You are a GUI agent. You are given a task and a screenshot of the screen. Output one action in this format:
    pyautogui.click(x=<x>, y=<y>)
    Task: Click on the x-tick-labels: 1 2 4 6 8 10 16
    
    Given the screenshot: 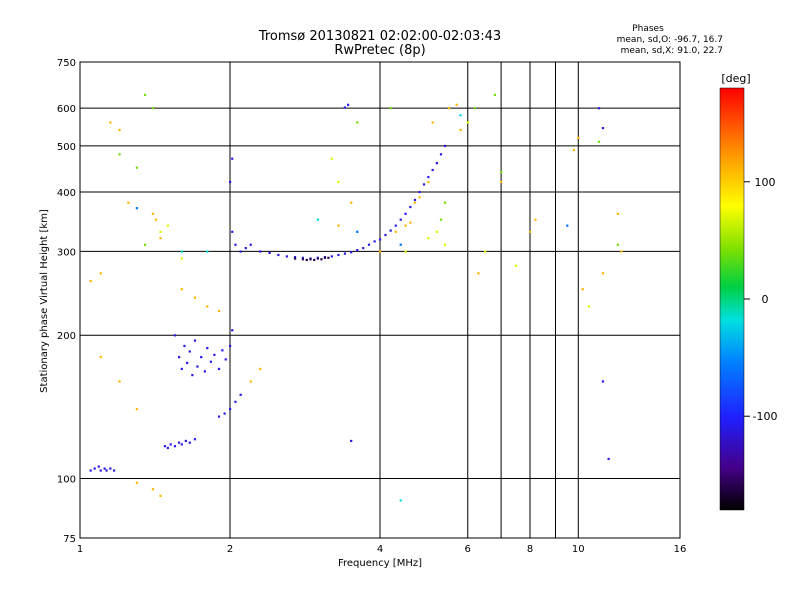 What is the action you would take?
    pyautogui.click(x=382, y=549)
    